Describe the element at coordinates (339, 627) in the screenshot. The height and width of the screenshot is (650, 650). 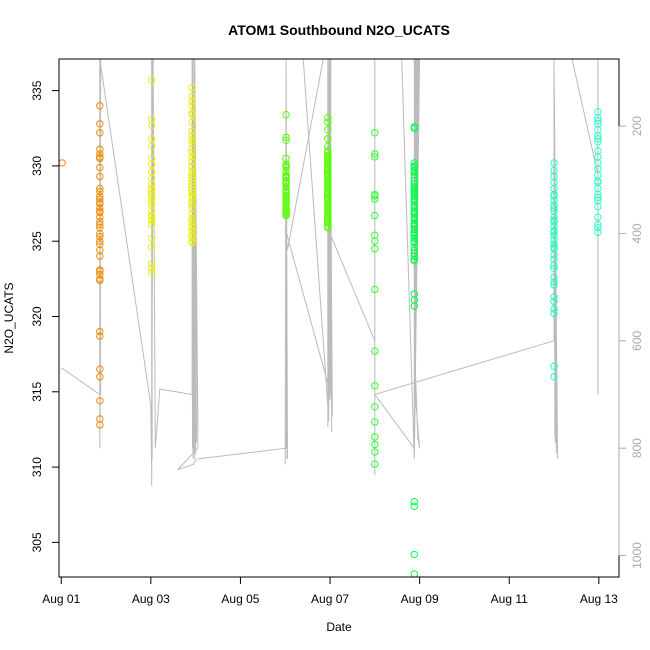
I see `x-axis-label: Date` at that location.